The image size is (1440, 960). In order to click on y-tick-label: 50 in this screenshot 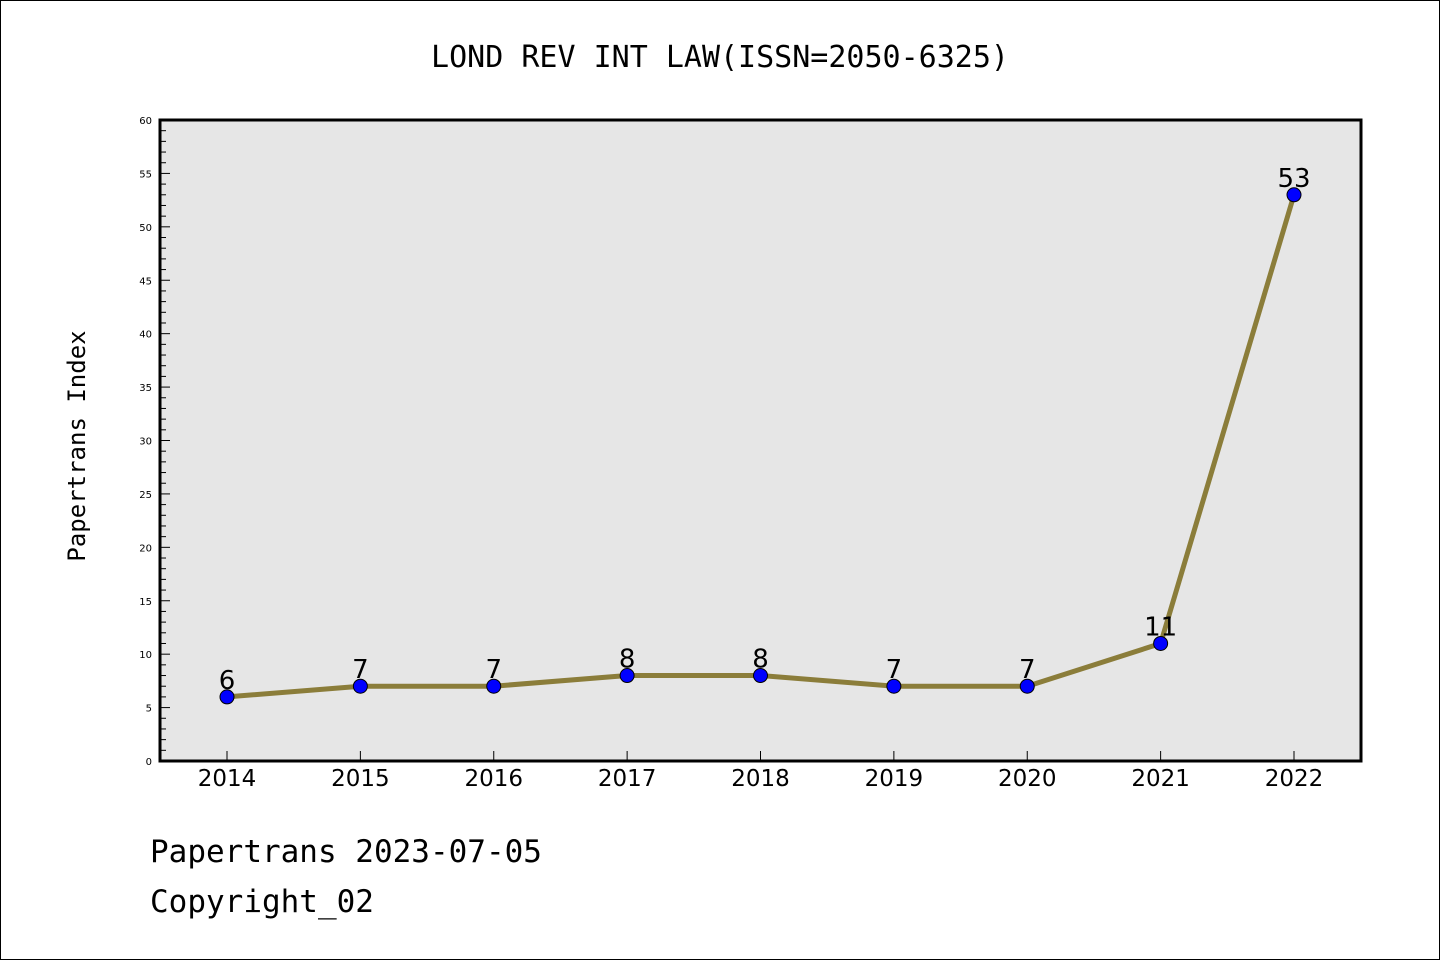, I will do `click(145, 228)`.